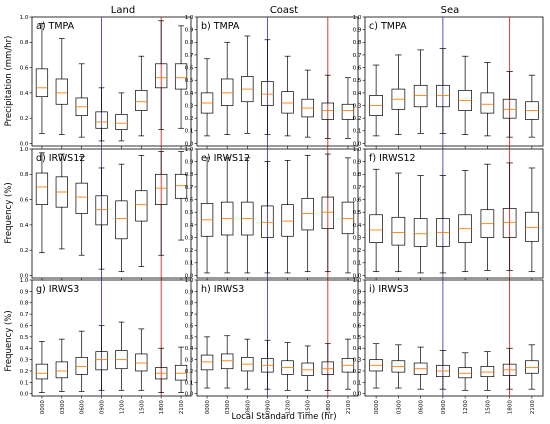 This screenshot has height=424, width=550. Describe the element at coordinates (142, 407) in the screenshot. I see `x-tick-label: 1500` at that location.